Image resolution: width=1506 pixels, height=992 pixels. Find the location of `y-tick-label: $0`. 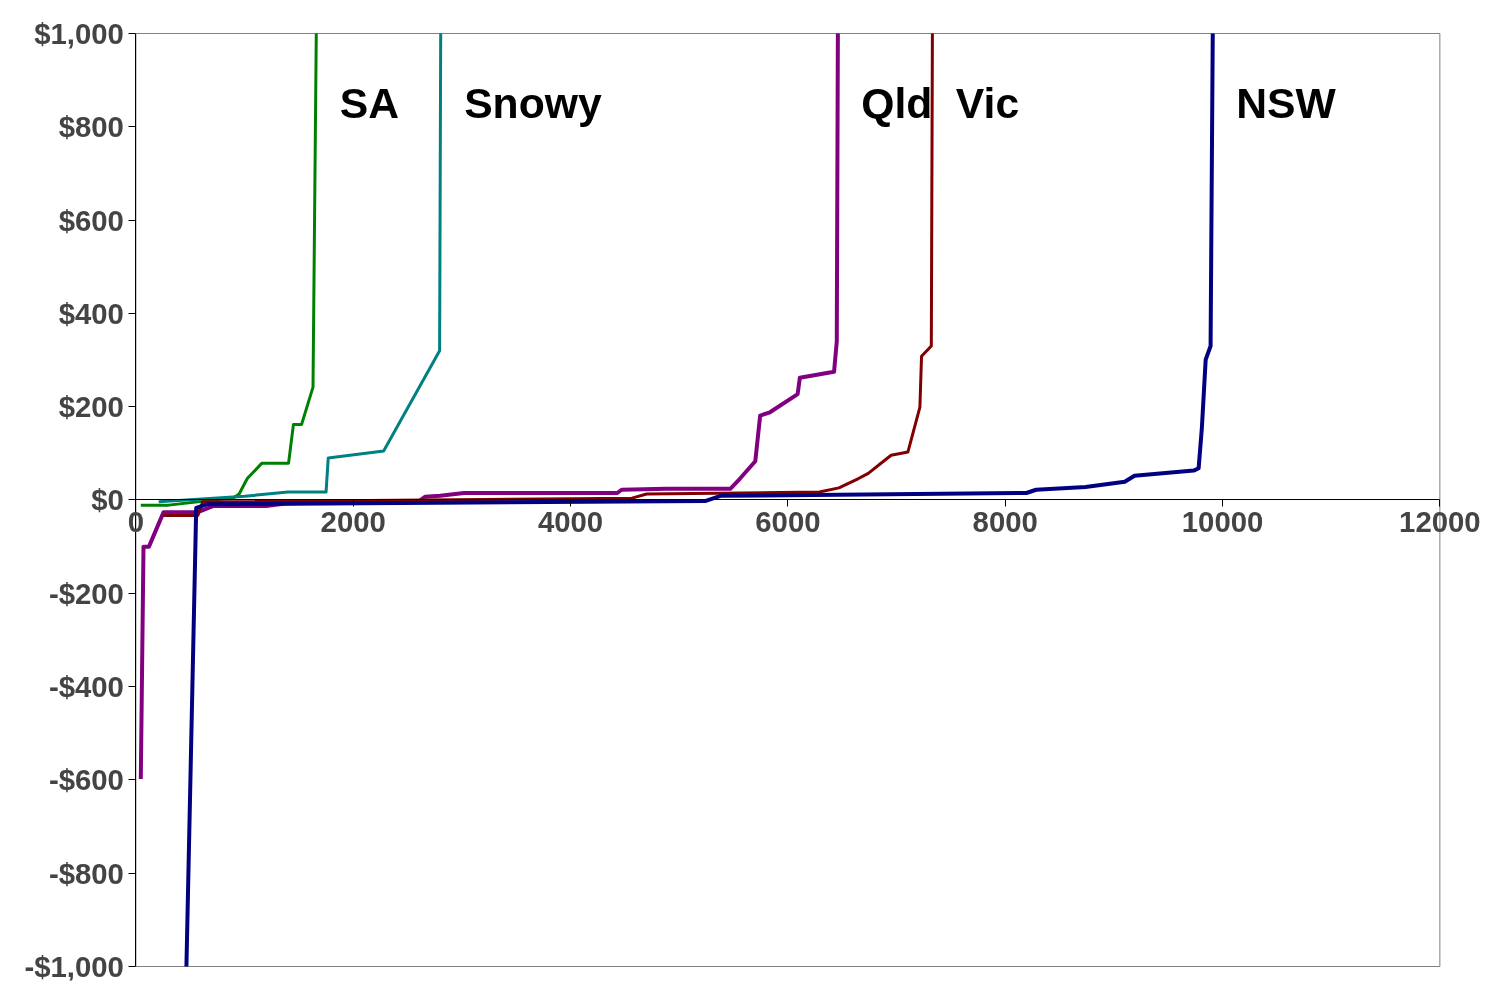

y-tick-label: $0 is located at coordinates (107, 500).